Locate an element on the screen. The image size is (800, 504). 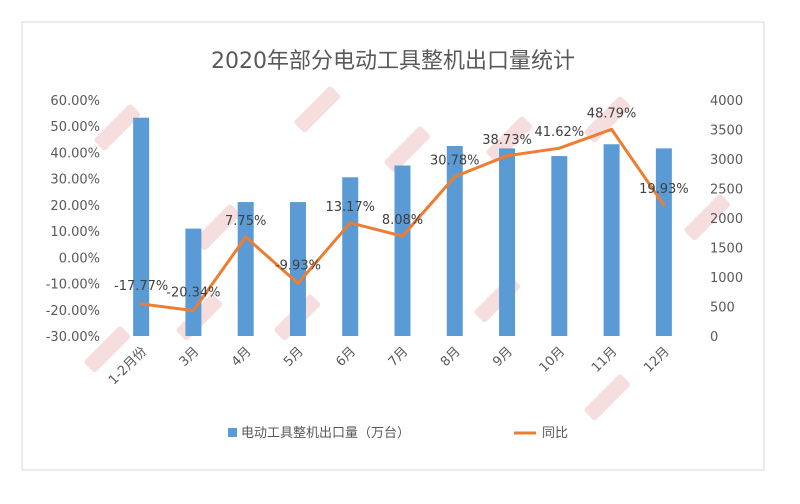
right-axis-tick-label: 3500 is located at coordinates (726, 131).